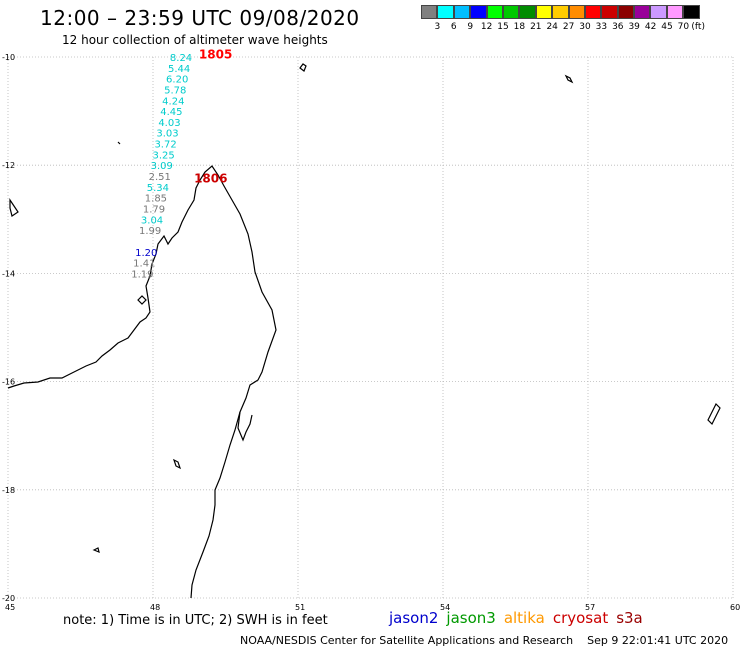  Describe the element at coordinates (470, 27) in the screenshot. I see `legend-label: 9` at that location.